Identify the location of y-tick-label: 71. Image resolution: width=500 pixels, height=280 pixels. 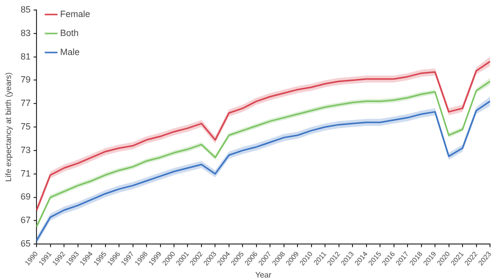
(25, 173).